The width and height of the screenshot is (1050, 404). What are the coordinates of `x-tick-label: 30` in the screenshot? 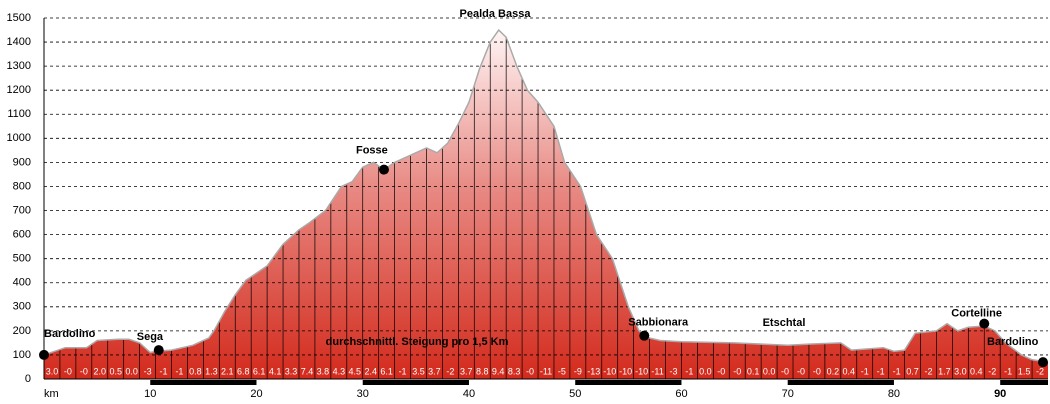 It's located at (363, 394).